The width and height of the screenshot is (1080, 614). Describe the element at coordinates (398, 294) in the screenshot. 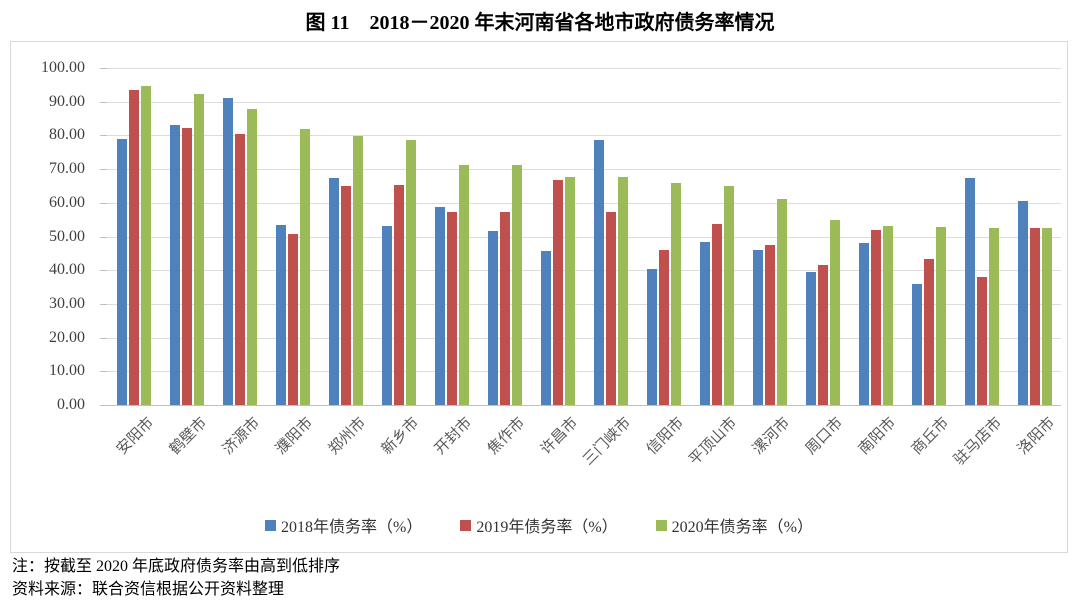

I see `bar-2019年-新乡市` at that location.